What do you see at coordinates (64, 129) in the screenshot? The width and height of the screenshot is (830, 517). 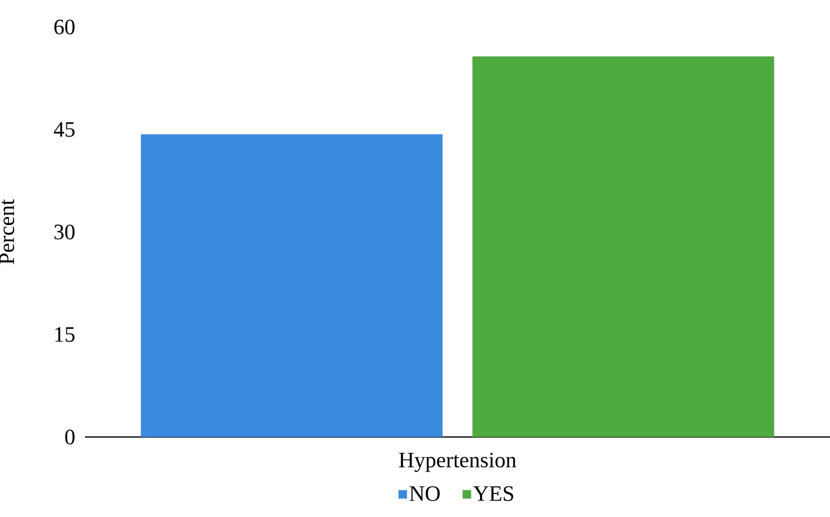 I see `y-tick-label: 45` at bounding box center [64, 129].